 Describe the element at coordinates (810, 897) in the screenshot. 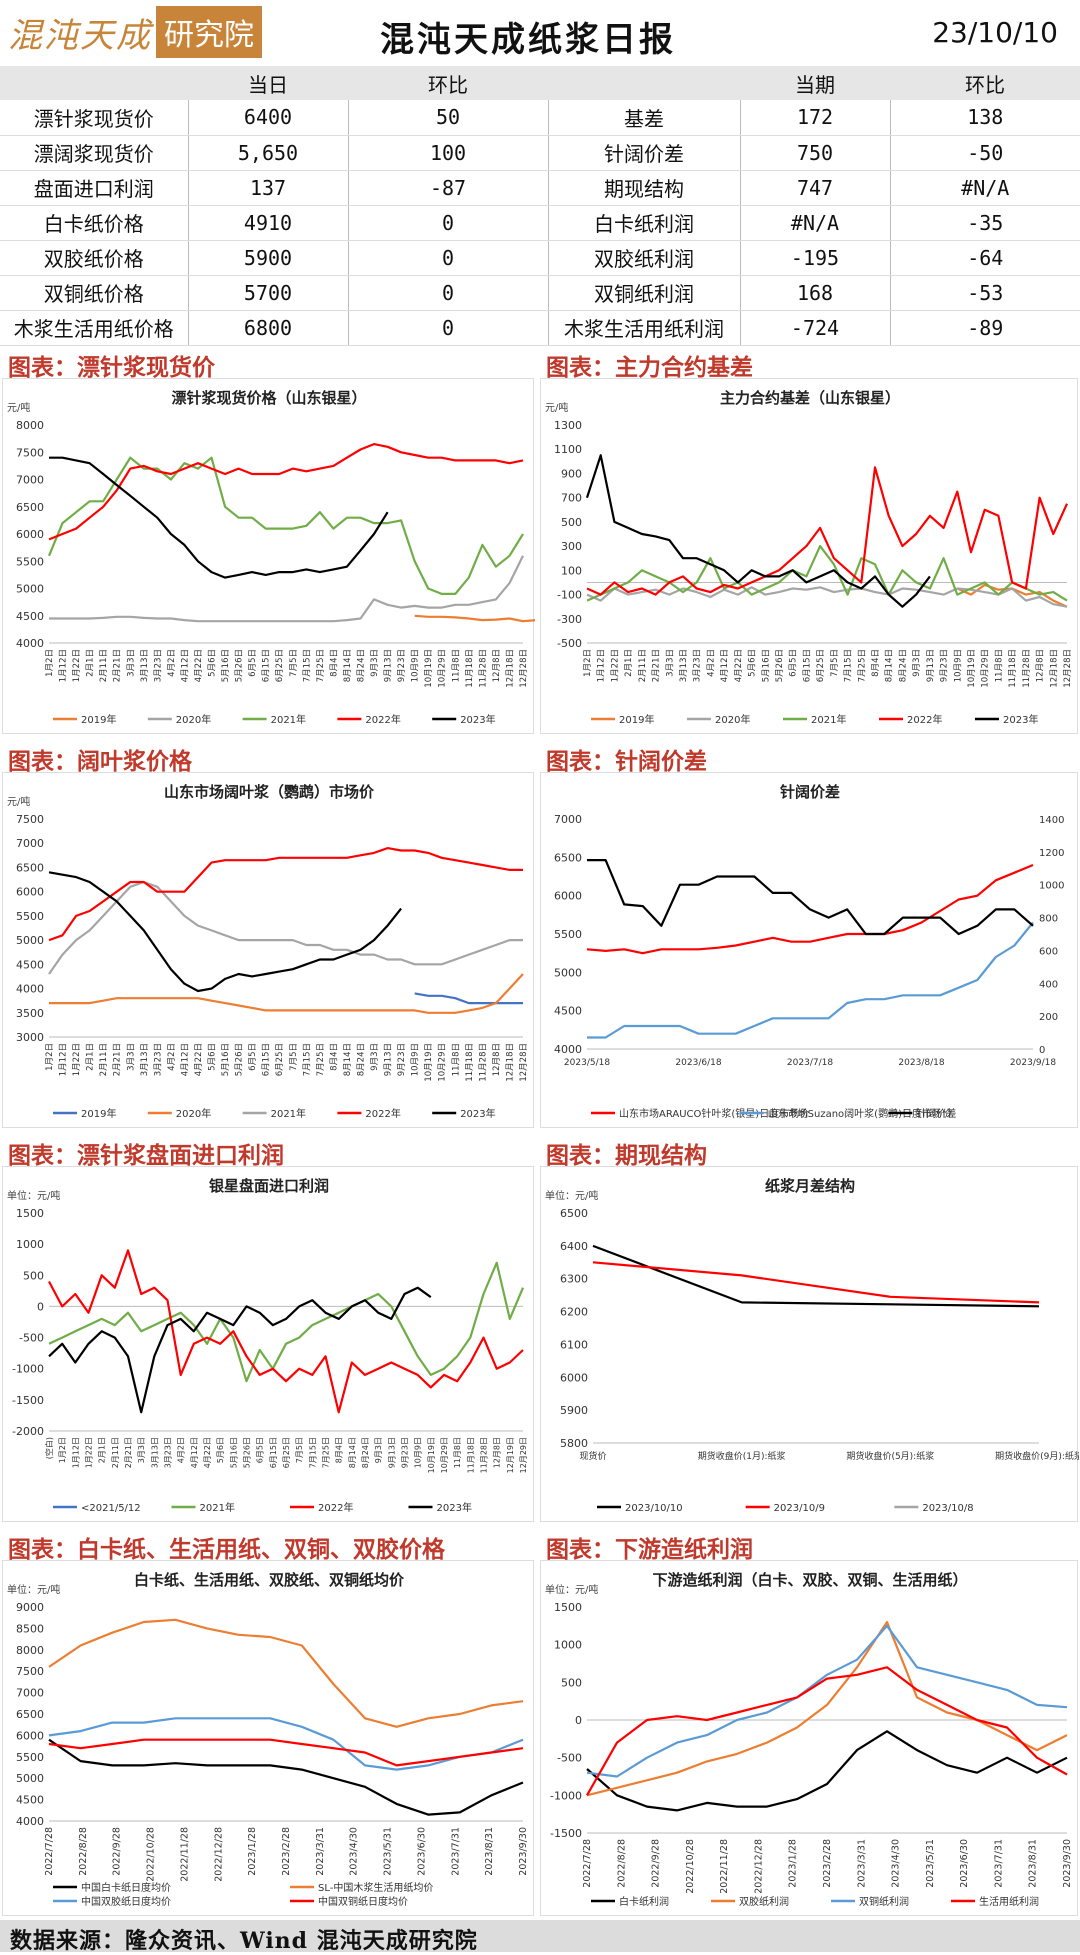

I see `series-line-针阔价差` at that location.